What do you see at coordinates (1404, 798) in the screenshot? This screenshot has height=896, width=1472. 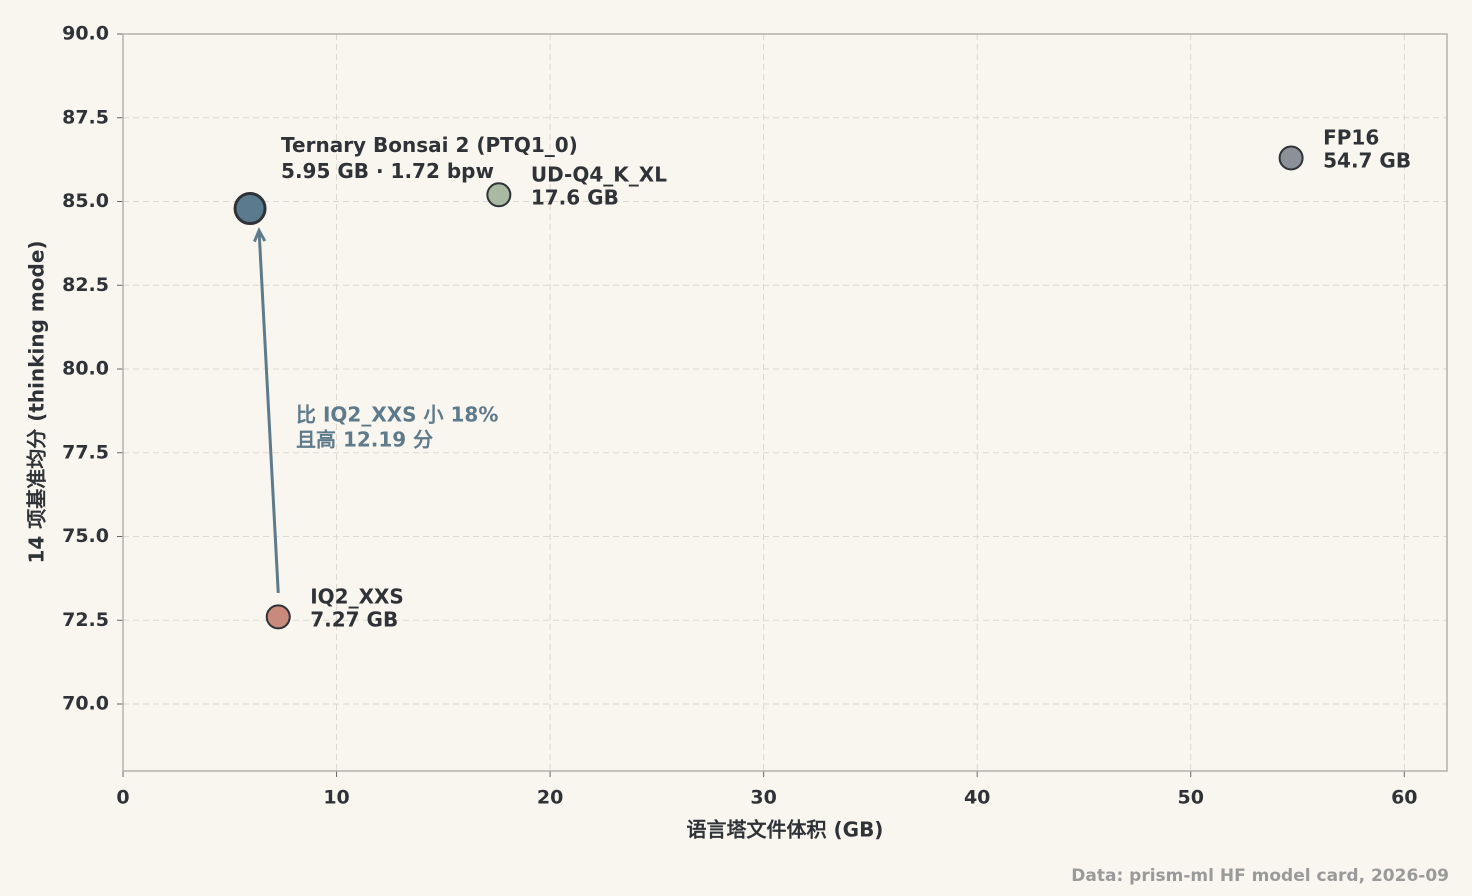 I see `x-tick-label: 60` at bounding box center [1404, 798].